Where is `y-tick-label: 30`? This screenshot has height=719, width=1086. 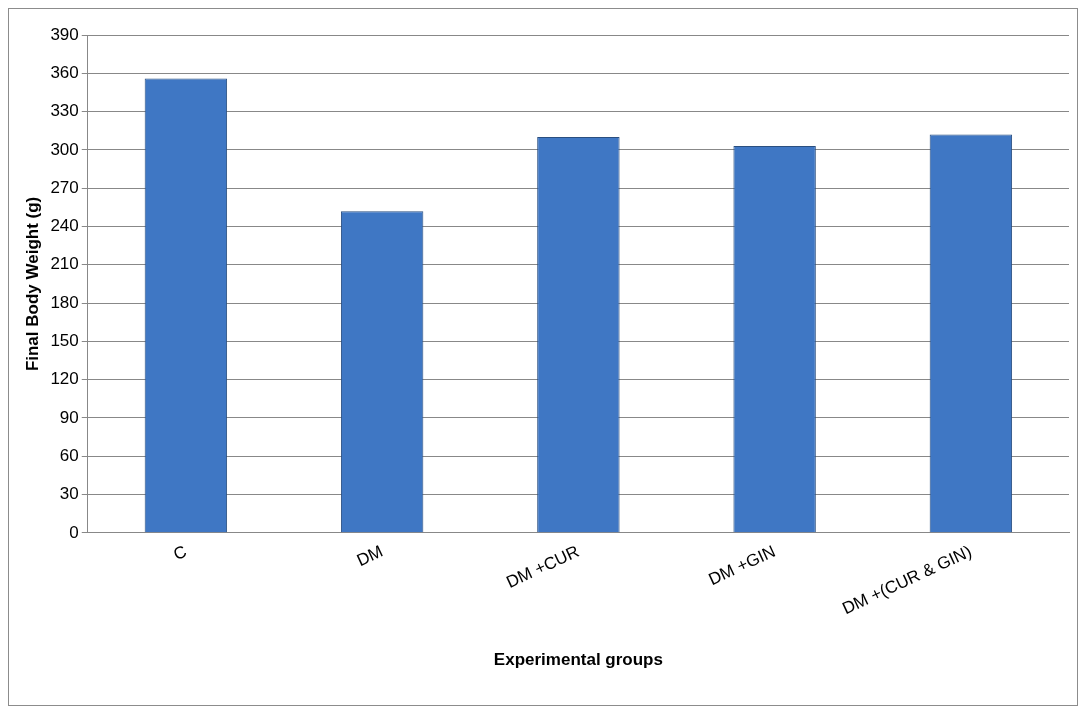 y-tick-label: 30 is located at coordinates (69, 494).